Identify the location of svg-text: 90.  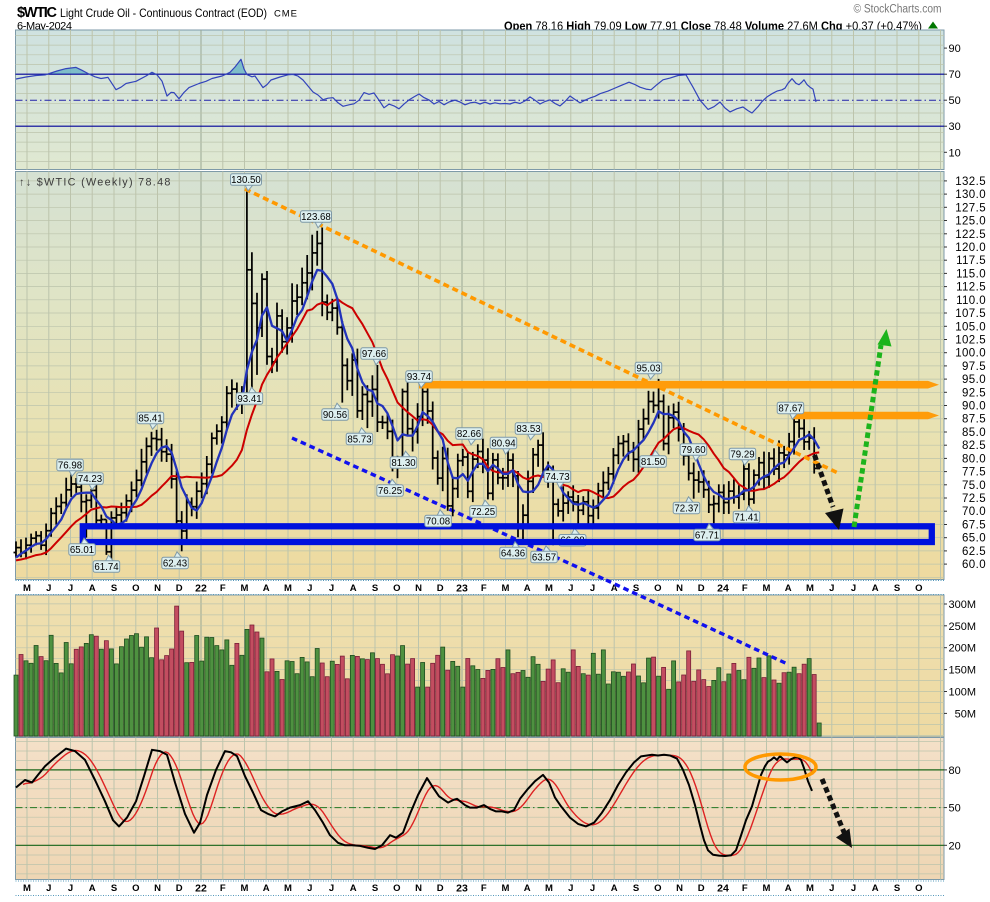
(955, 49).